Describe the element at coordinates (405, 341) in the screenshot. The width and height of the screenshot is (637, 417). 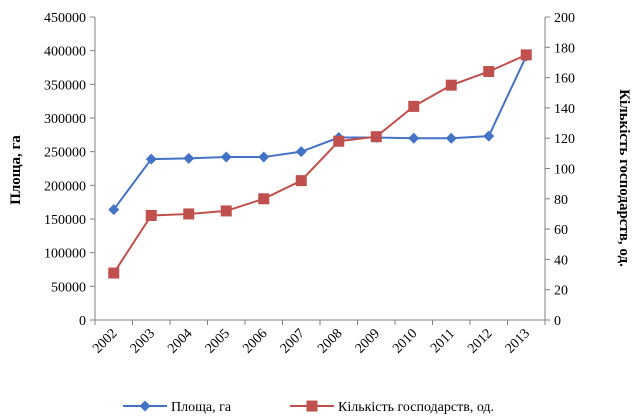
I see `x-tick-label: 2010` at that location.